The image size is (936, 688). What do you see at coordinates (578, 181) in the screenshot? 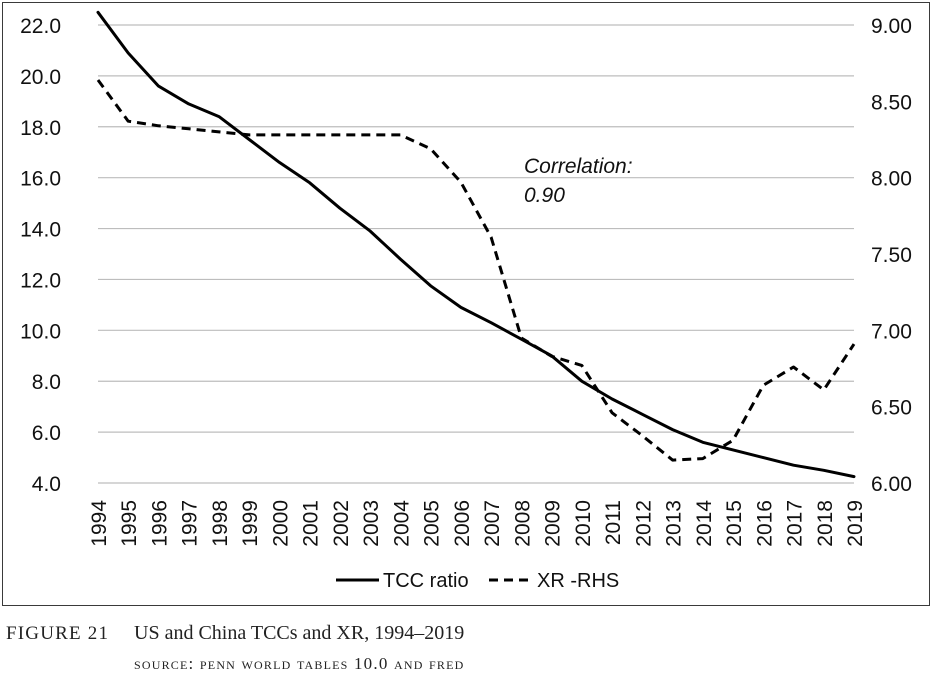
I see `correlation-annotation: Correlation: 0.90` at bounding box center [578, 181].